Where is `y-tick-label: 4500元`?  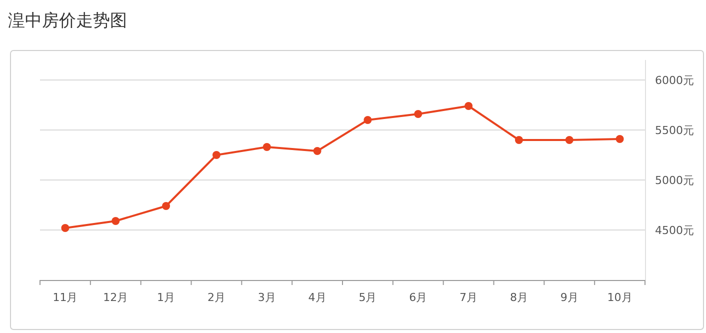
y-tick-label: 4500元 is located at coordinates (674, 230).